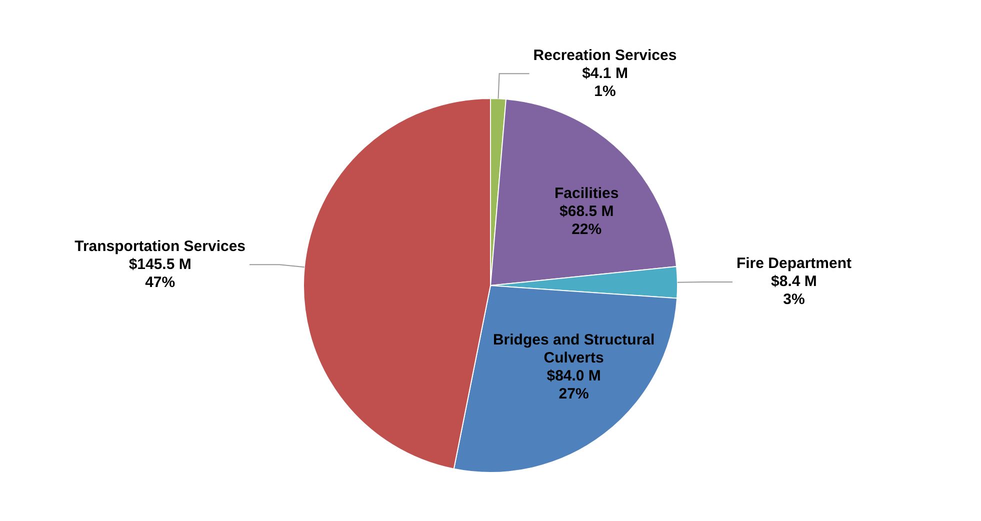 This screenshot has width=981, height=521. I want to click on data-label: $68.5 M 22%, so click(587, 220).